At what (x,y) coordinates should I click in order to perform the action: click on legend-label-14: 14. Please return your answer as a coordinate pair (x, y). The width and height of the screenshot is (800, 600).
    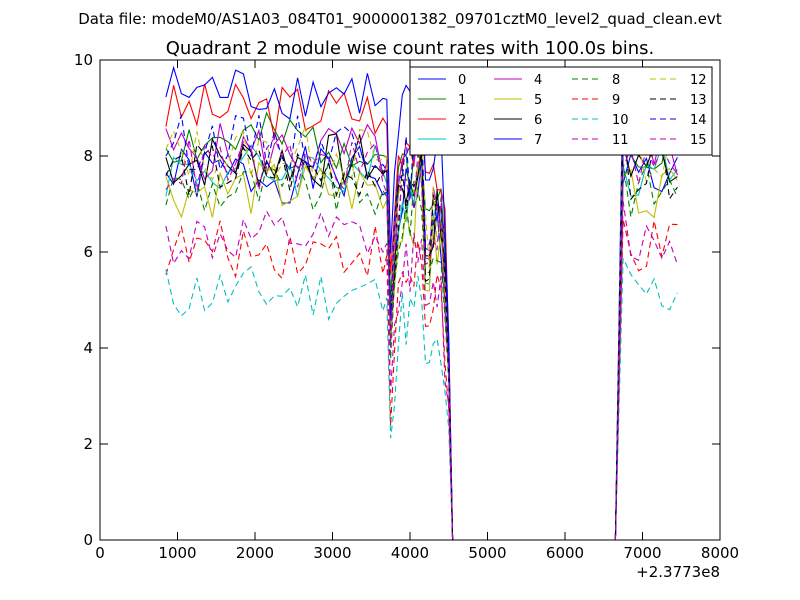
    Looking at the image, I should click on (698, 120).